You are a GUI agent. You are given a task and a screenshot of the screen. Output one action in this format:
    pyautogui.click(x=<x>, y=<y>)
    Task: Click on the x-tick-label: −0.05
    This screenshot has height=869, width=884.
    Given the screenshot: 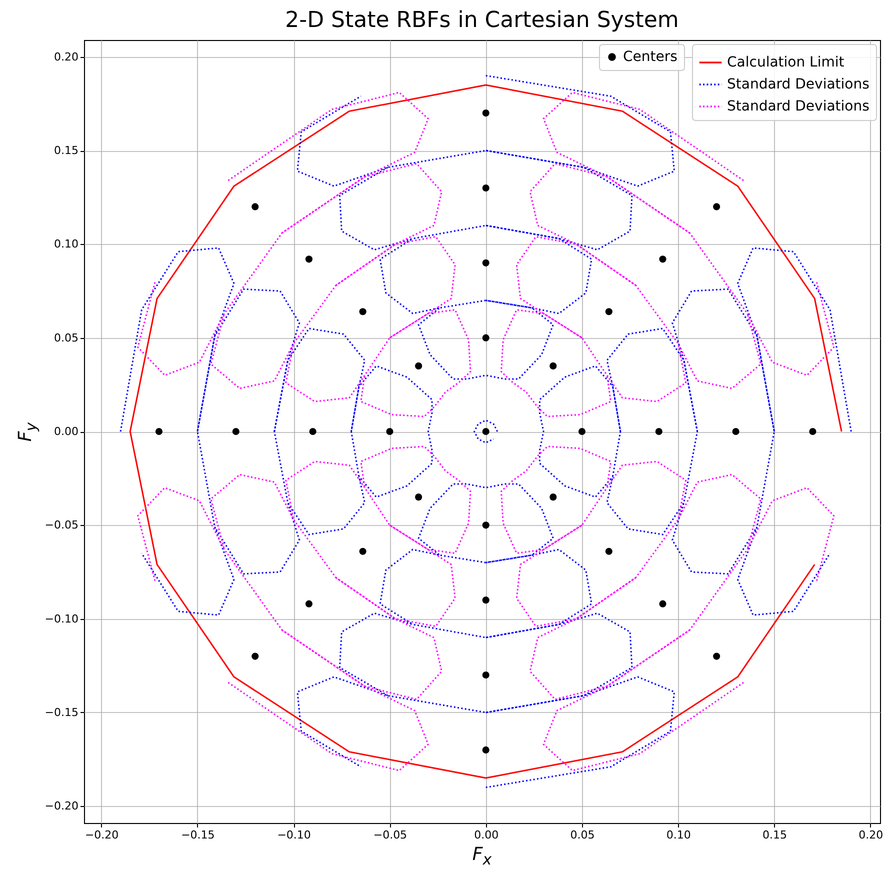 What is the action you would take?
    pyautogui.click(x=390, y=835)
    